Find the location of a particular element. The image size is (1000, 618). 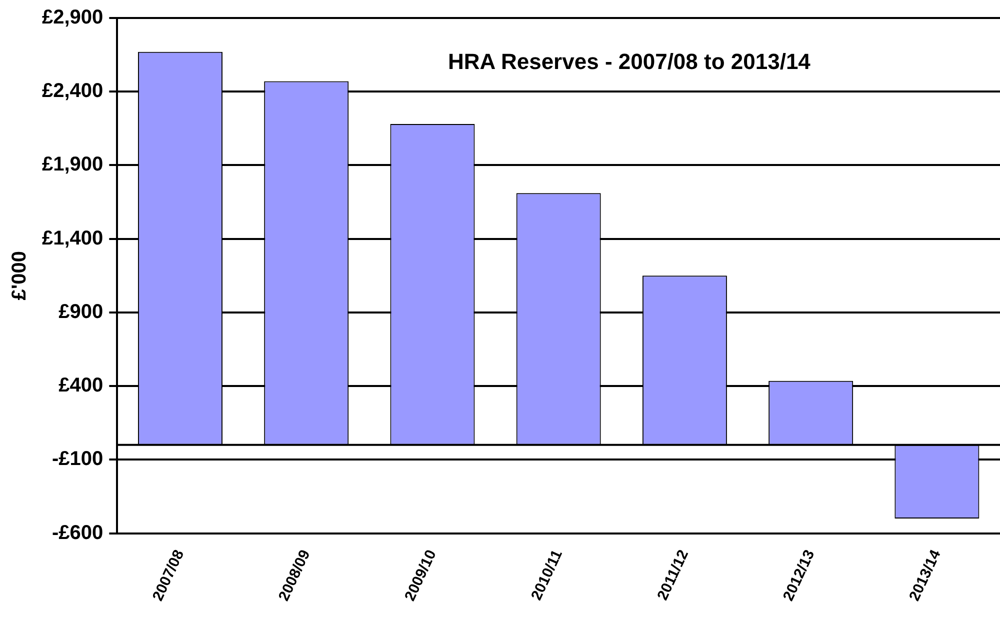

y-tick-label: £900 is located at coordinates (81, 311).